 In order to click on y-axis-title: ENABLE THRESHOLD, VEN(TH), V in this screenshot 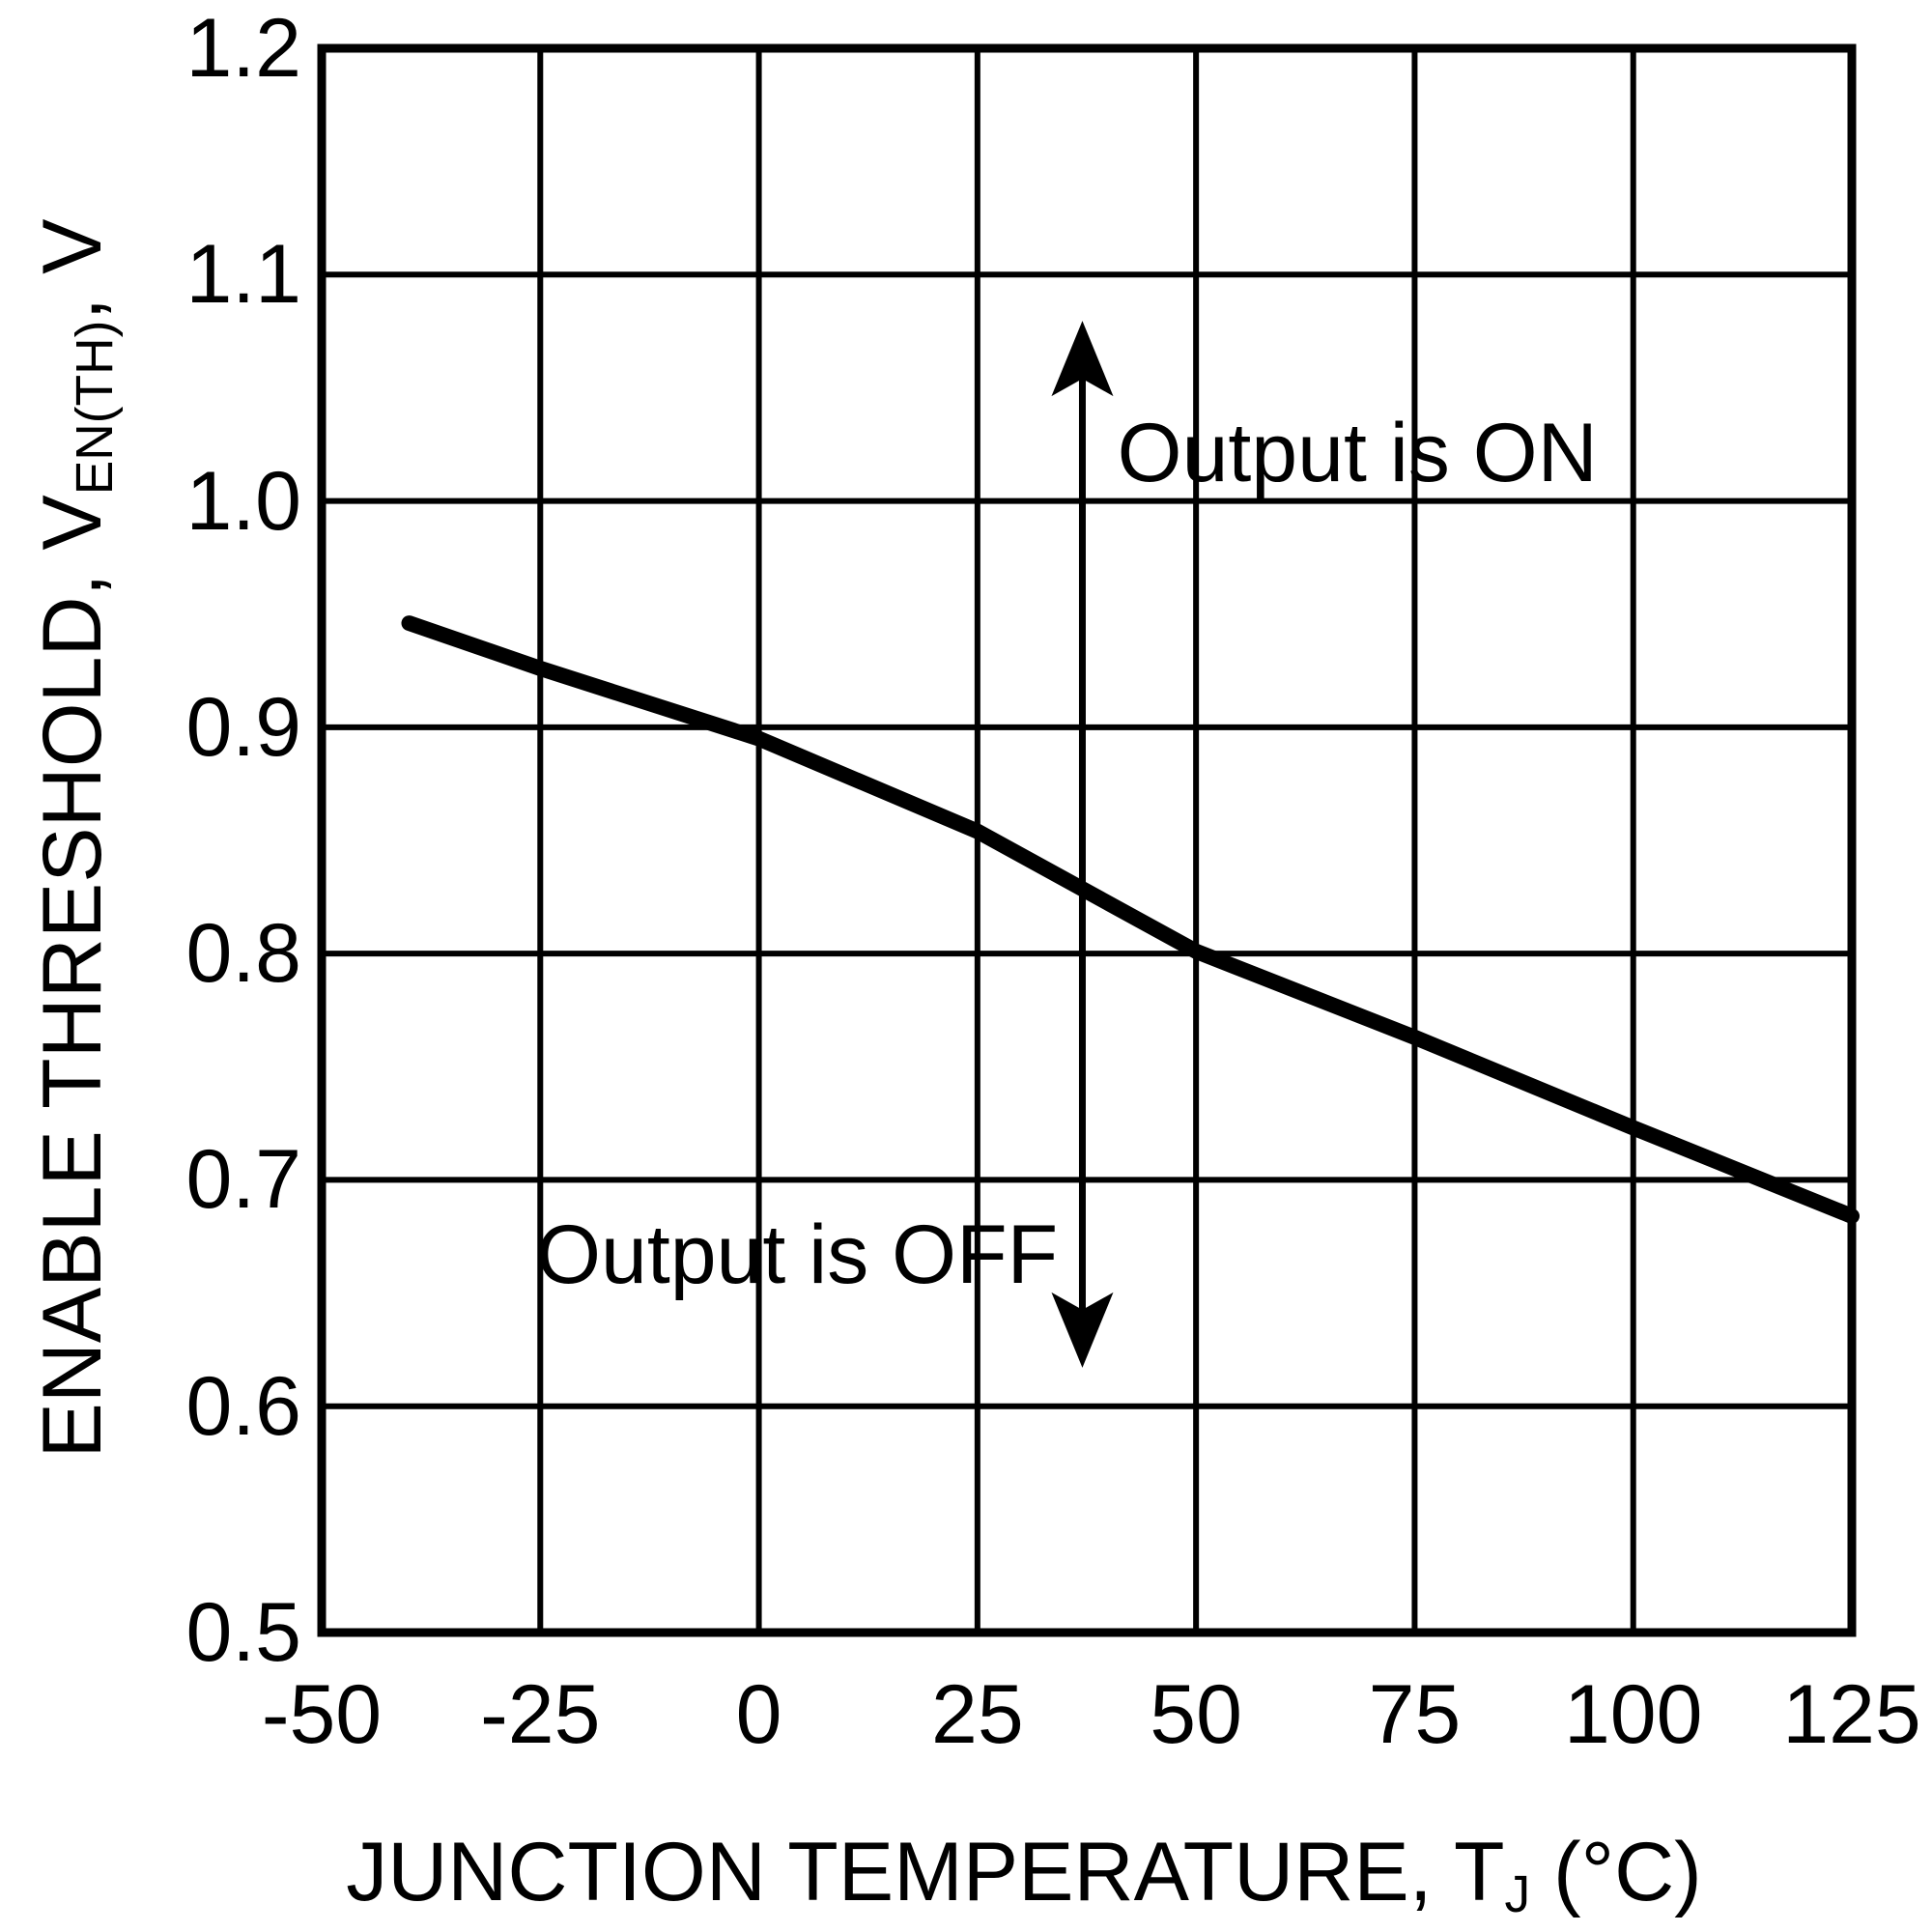, I will do `click(74, 844)`.